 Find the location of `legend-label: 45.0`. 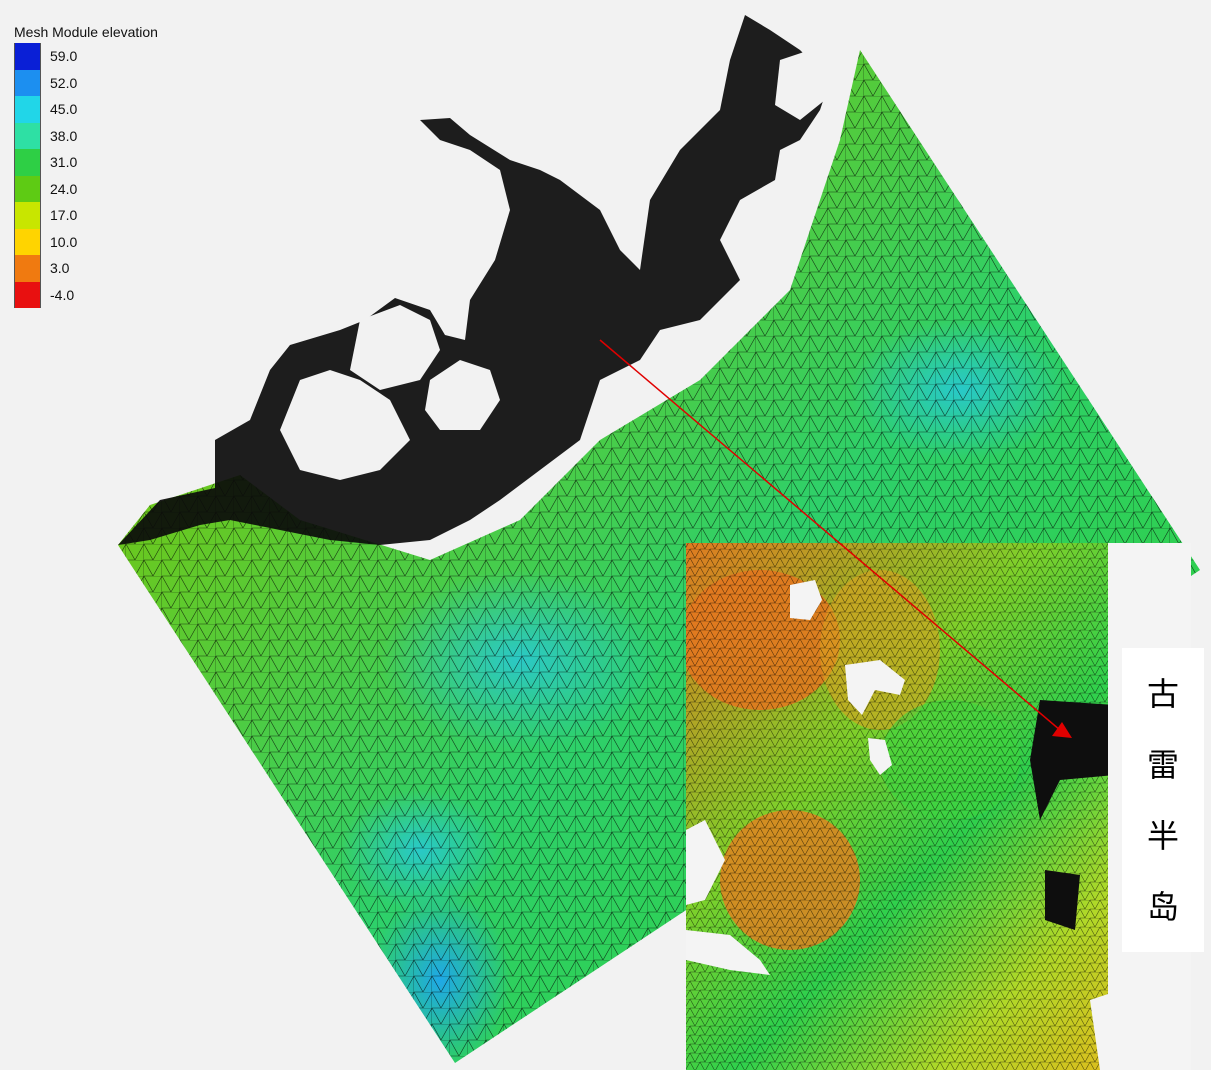

legend-label: 45.0 is located at coordinates (64, 109).